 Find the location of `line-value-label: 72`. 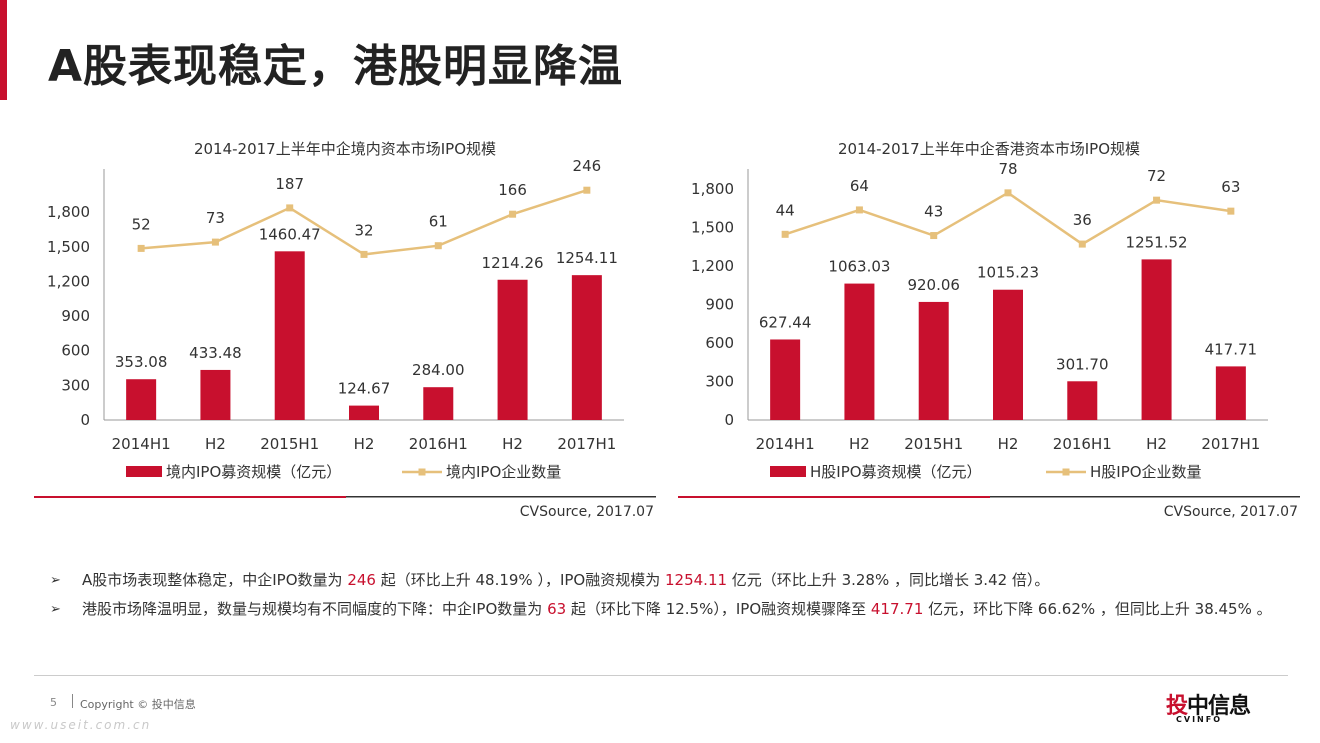

line-value-label: 72 is located at coordinates (1156, 176).